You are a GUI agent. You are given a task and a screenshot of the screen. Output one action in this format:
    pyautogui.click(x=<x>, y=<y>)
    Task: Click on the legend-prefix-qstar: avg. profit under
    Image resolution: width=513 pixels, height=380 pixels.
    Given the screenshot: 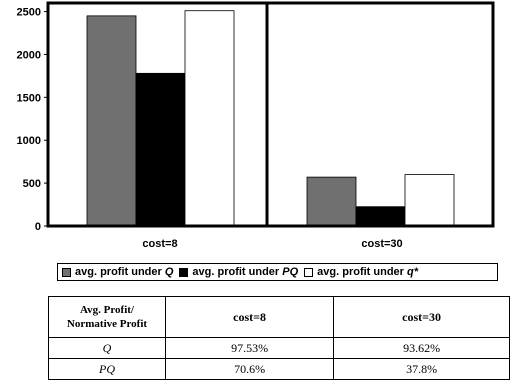 What is the action you would take?
    pyautogui.click(x=362, y=272)
    